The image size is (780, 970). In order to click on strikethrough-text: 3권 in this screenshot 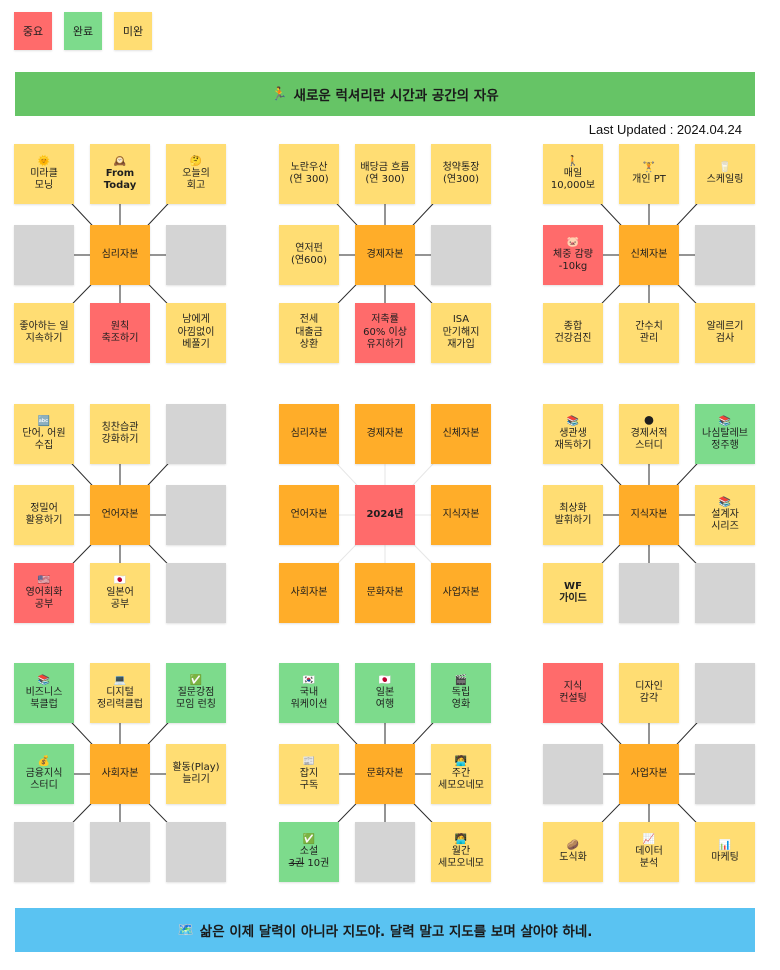, I will do `click(296, 863)`.